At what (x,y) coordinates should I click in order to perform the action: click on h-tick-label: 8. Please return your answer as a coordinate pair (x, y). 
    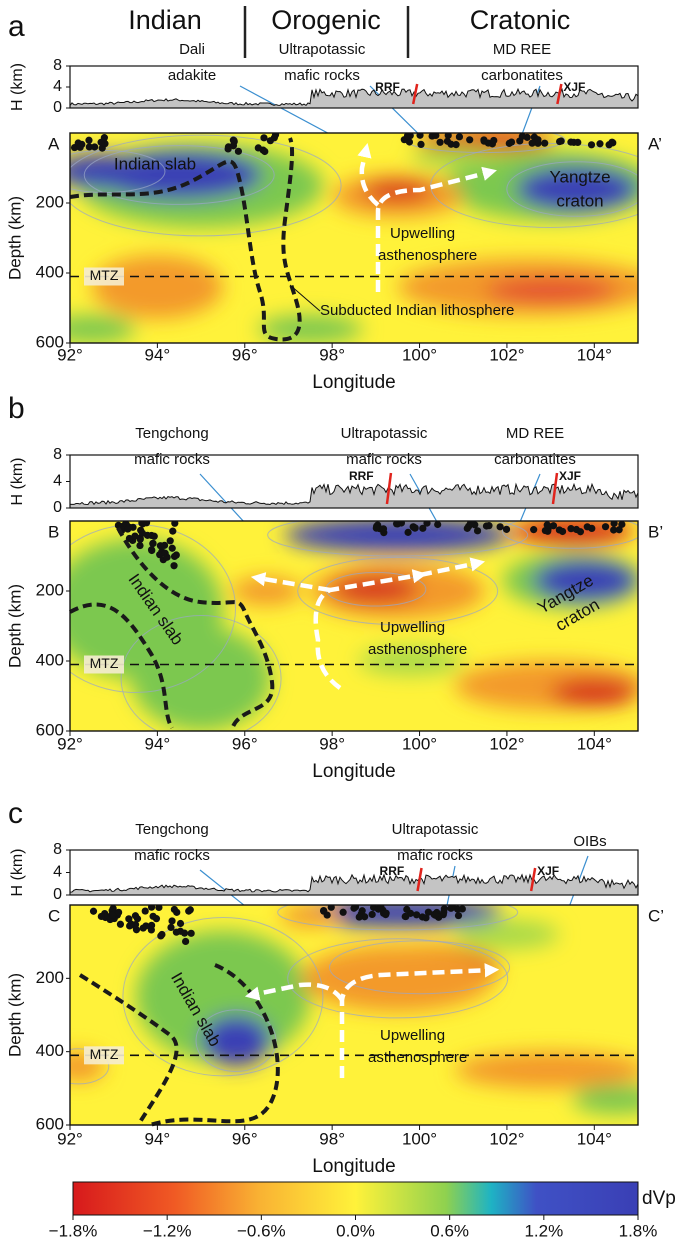
    Looking at the image, I should click on (57, 65).